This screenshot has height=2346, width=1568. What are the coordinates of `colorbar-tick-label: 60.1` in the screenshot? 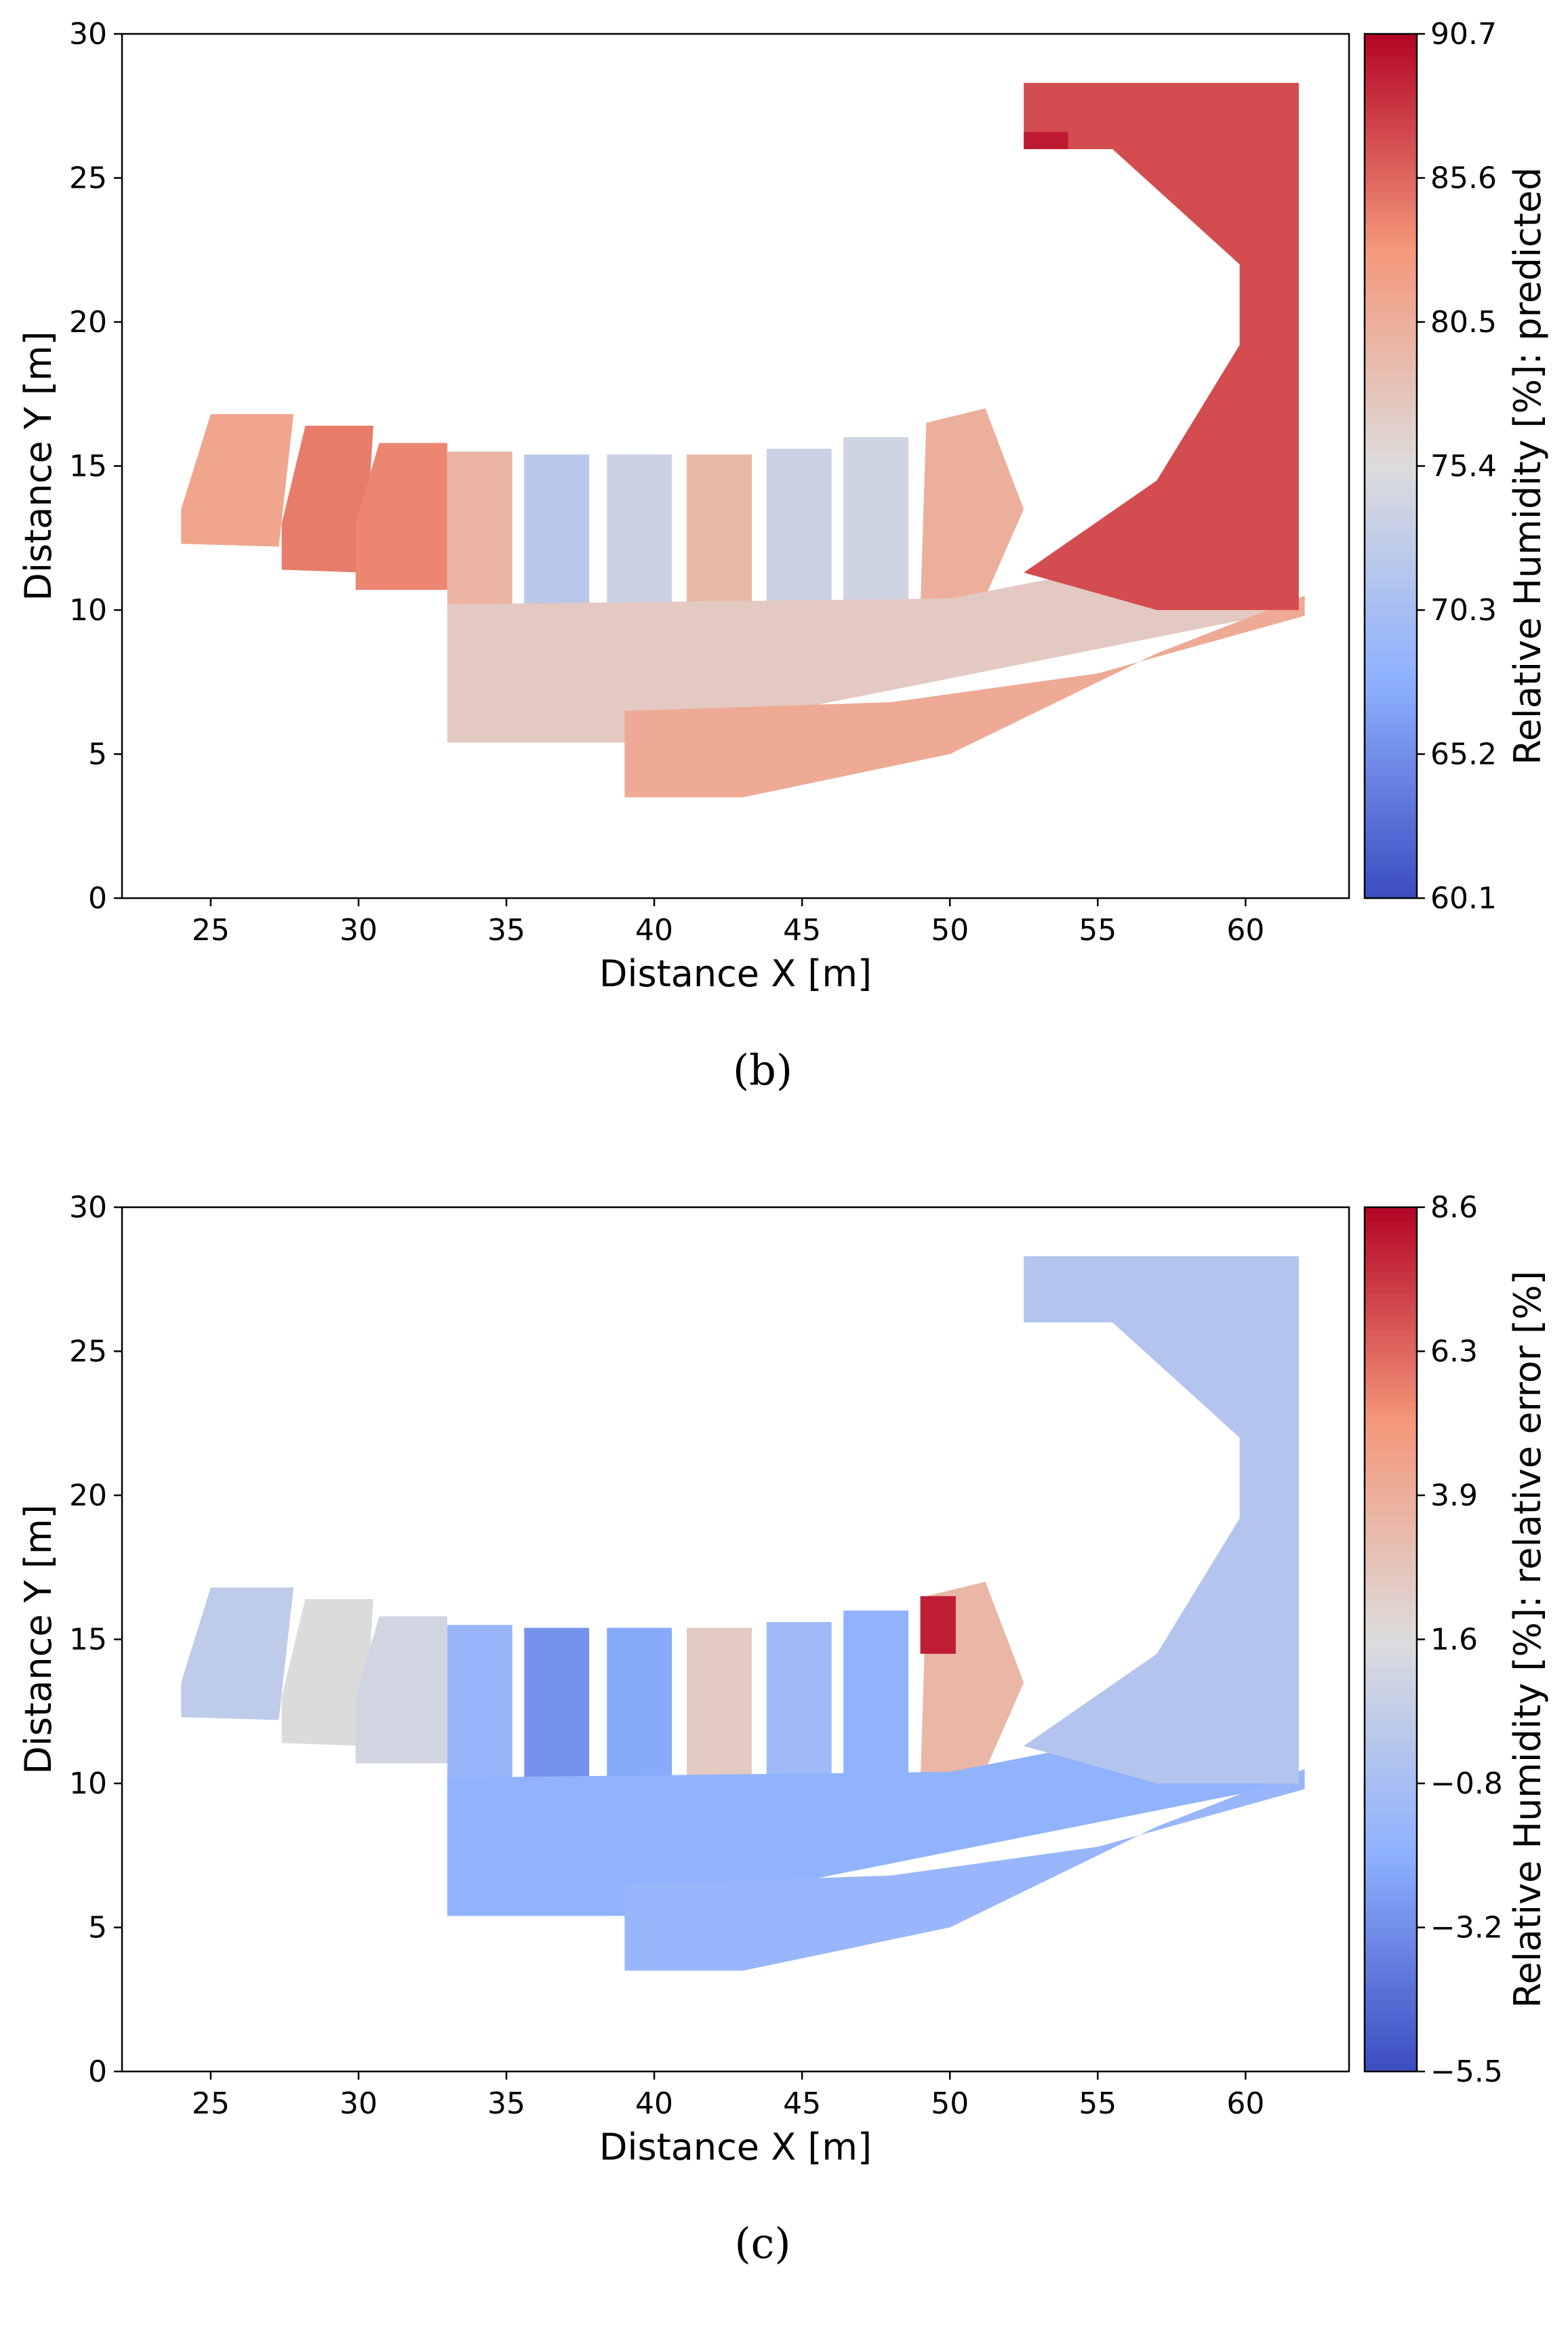 It's located at (1464, 898).